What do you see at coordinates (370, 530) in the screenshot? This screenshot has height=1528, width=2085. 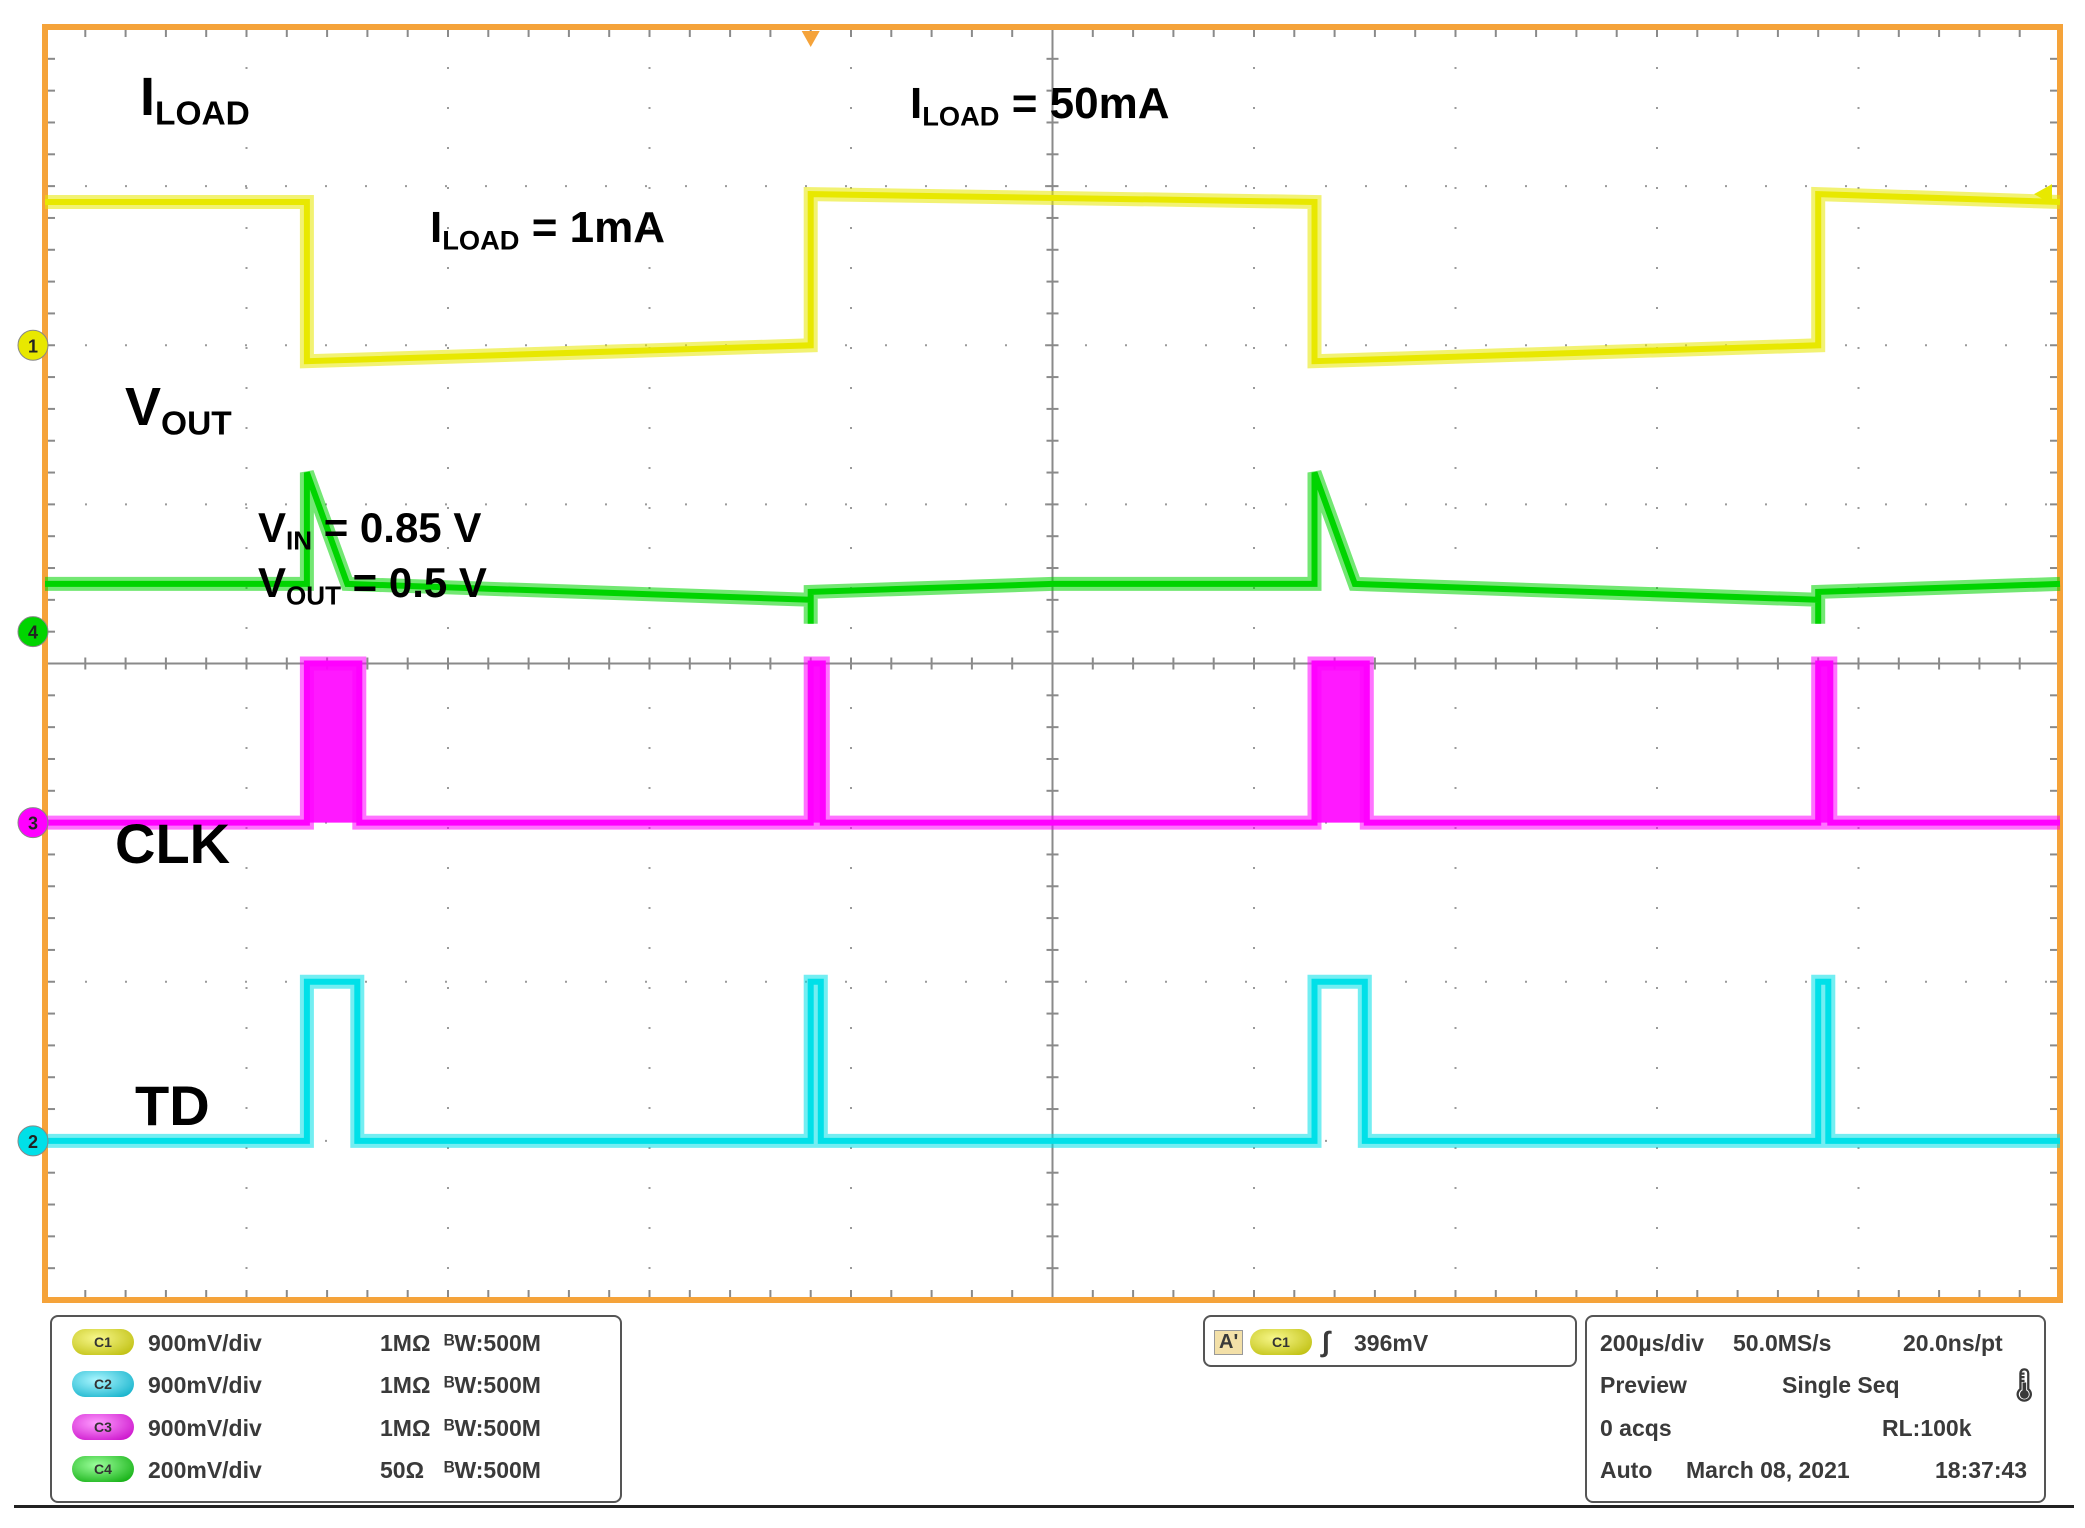 I see `vin-condition: VIN = 0.85 V` at bounding box center [370, 530].